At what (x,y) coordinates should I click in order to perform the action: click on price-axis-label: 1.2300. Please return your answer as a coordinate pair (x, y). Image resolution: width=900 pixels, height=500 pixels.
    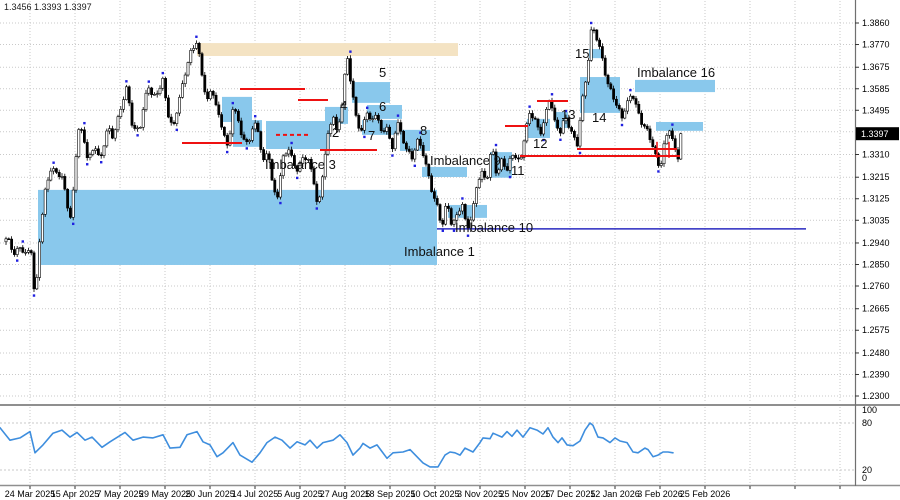
    Looking at the image, I should click on (876, 396).